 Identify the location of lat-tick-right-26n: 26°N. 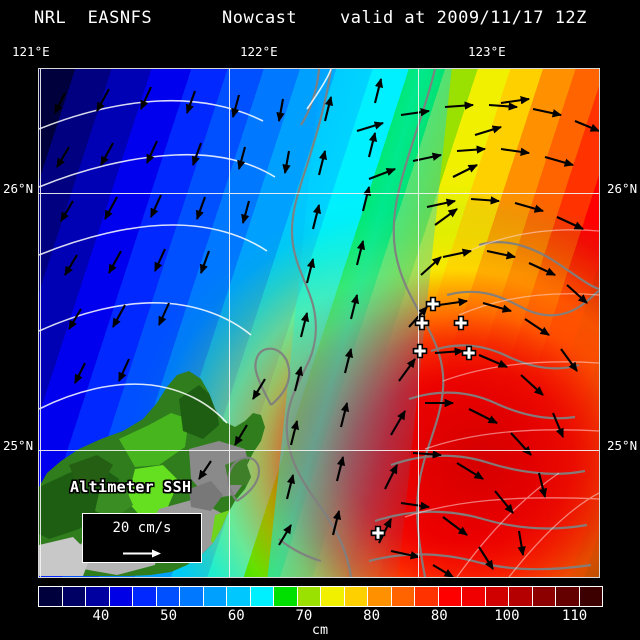
(622, 188).